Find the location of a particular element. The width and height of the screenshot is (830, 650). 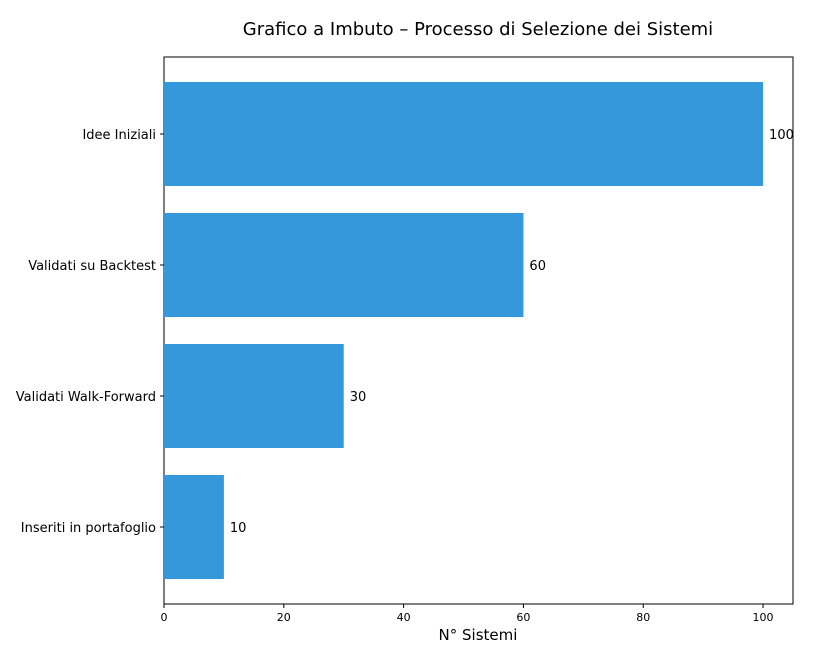

x-tick-label-4: 80 is located at coordinates (643, 617).